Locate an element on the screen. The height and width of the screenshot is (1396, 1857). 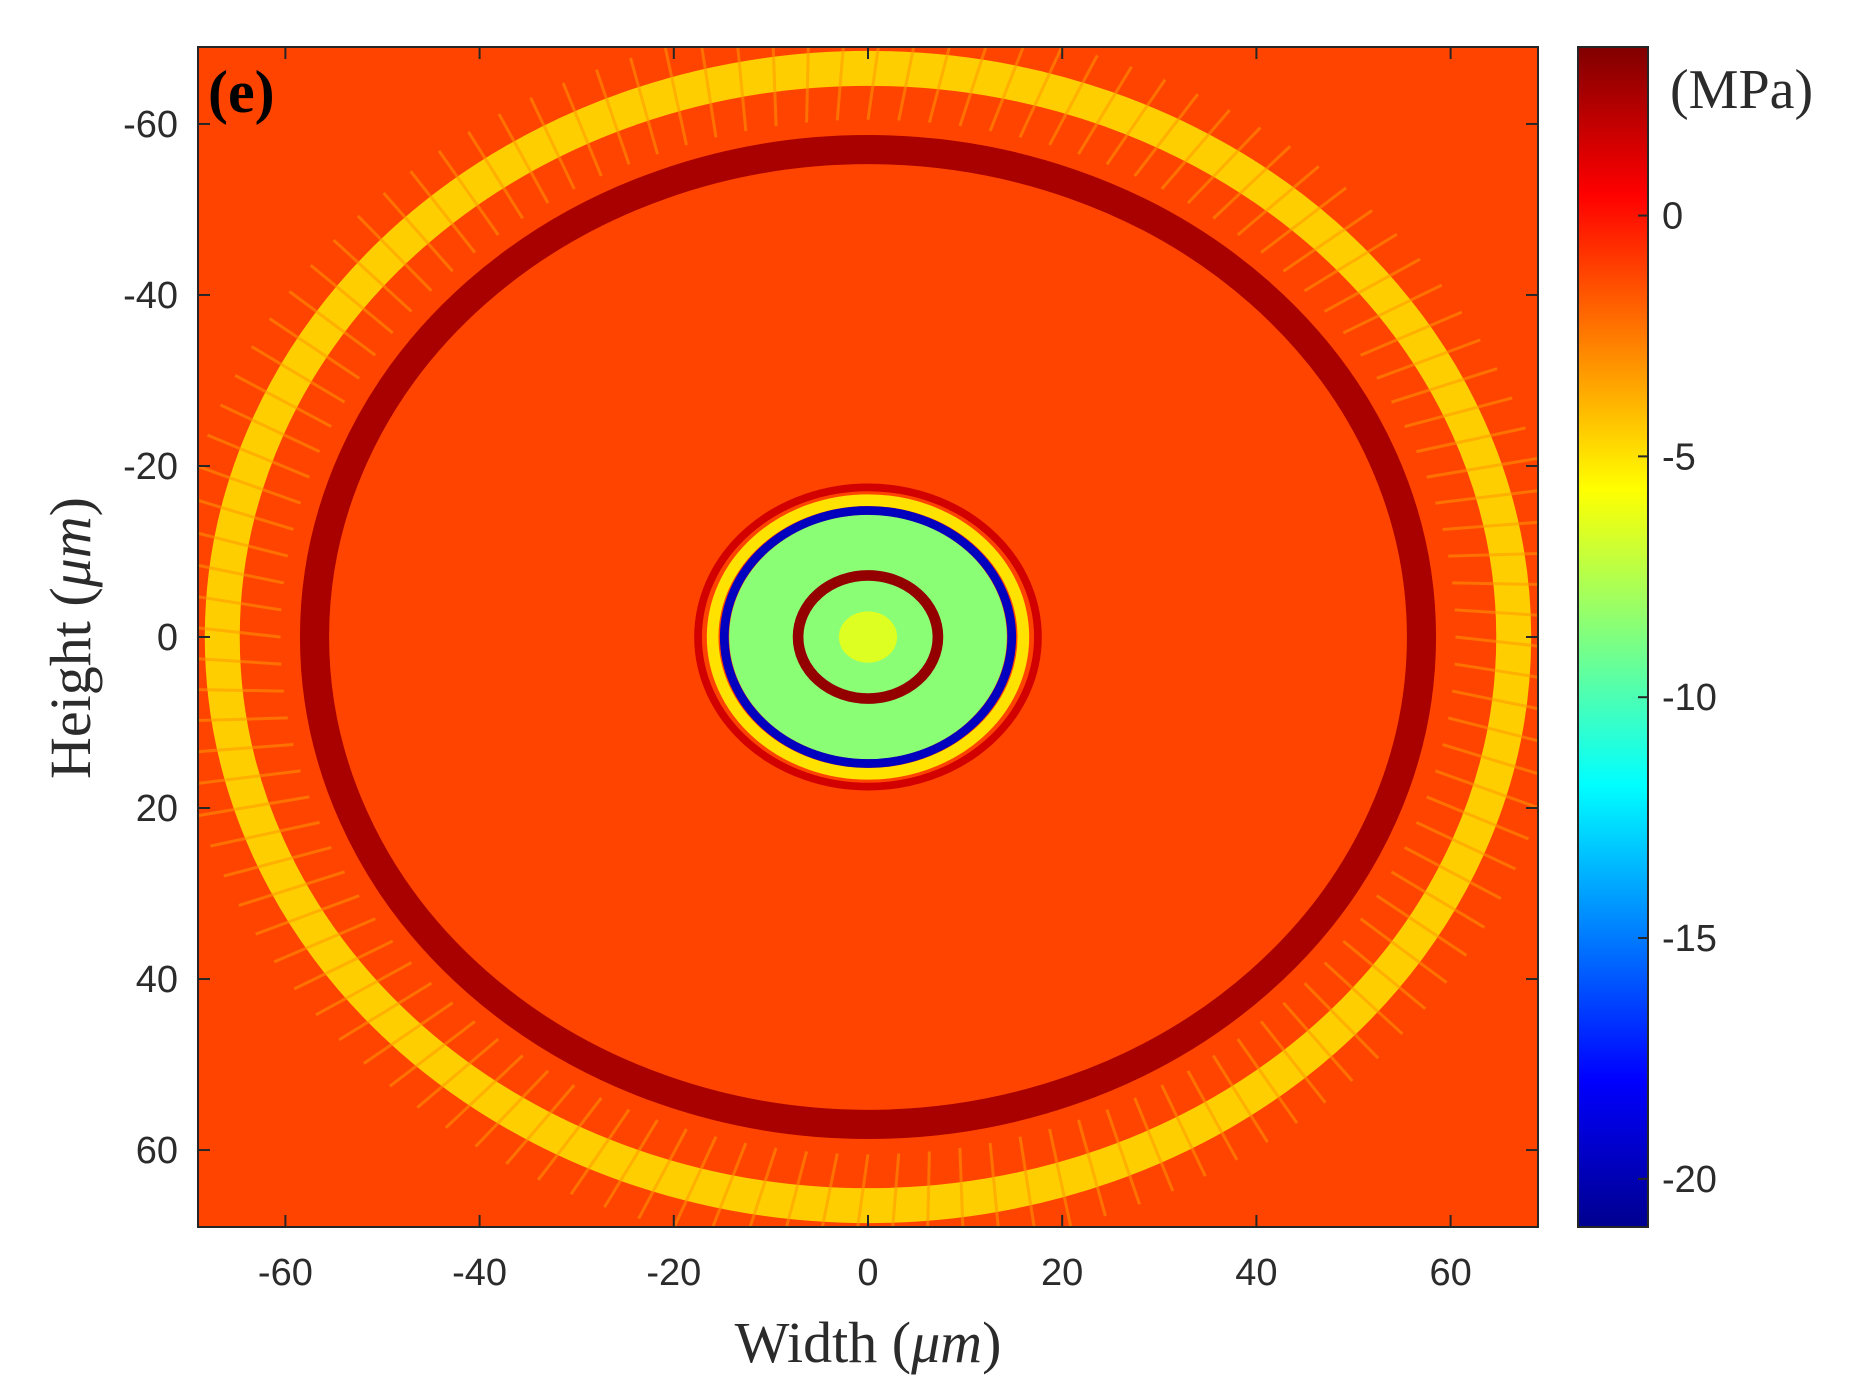
x-tick-label: -20 is located at coordinates (673, 1273).